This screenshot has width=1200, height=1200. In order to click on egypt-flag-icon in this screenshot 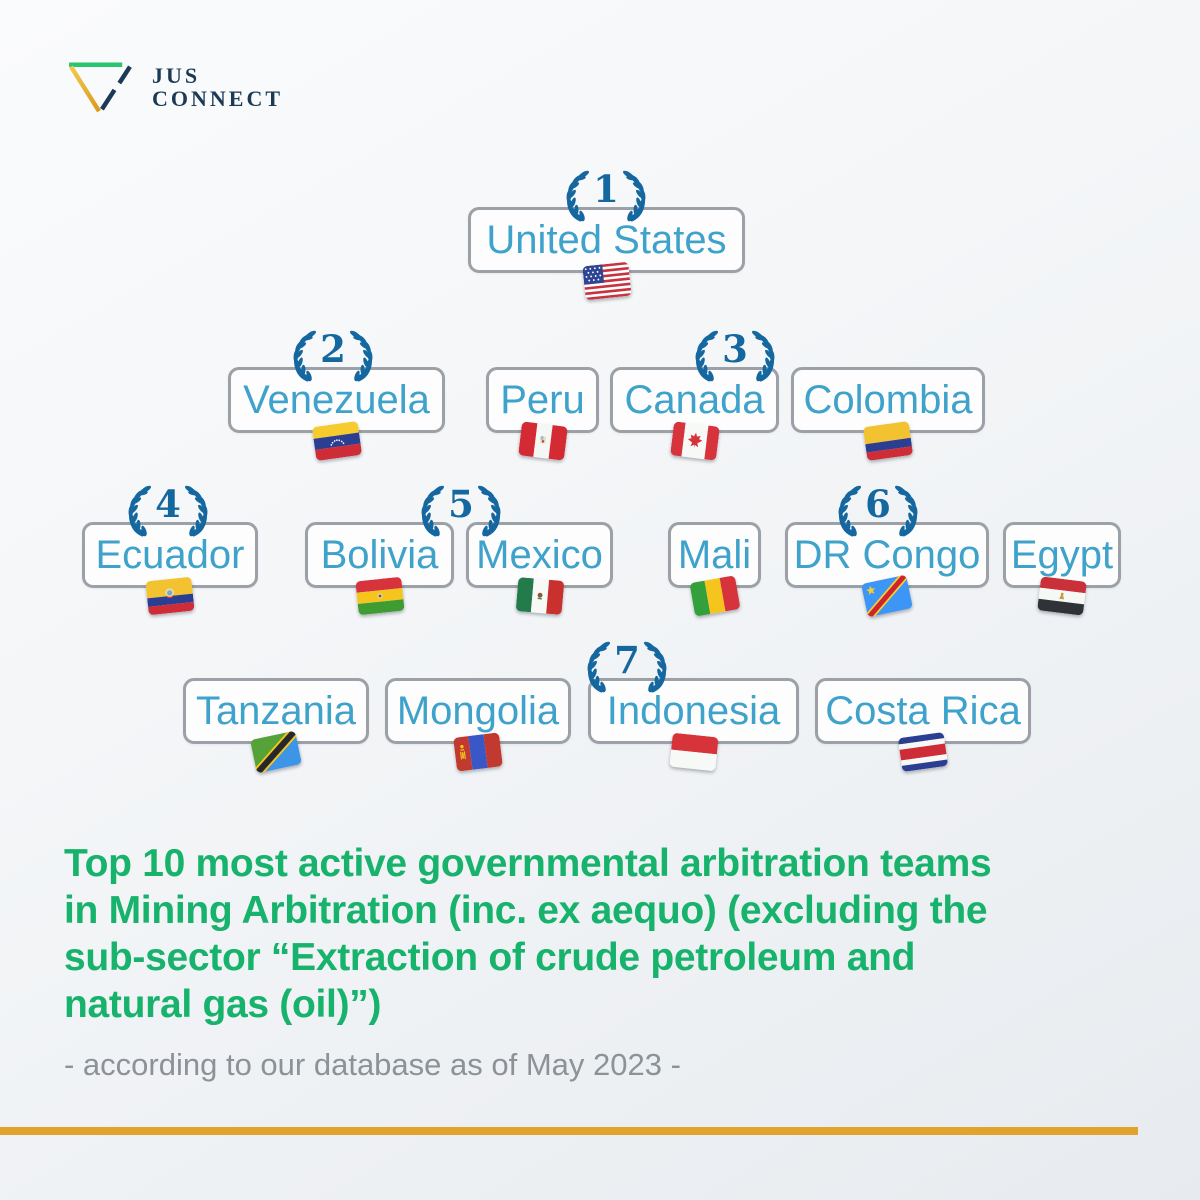, I will do `click(1062, 596)`.